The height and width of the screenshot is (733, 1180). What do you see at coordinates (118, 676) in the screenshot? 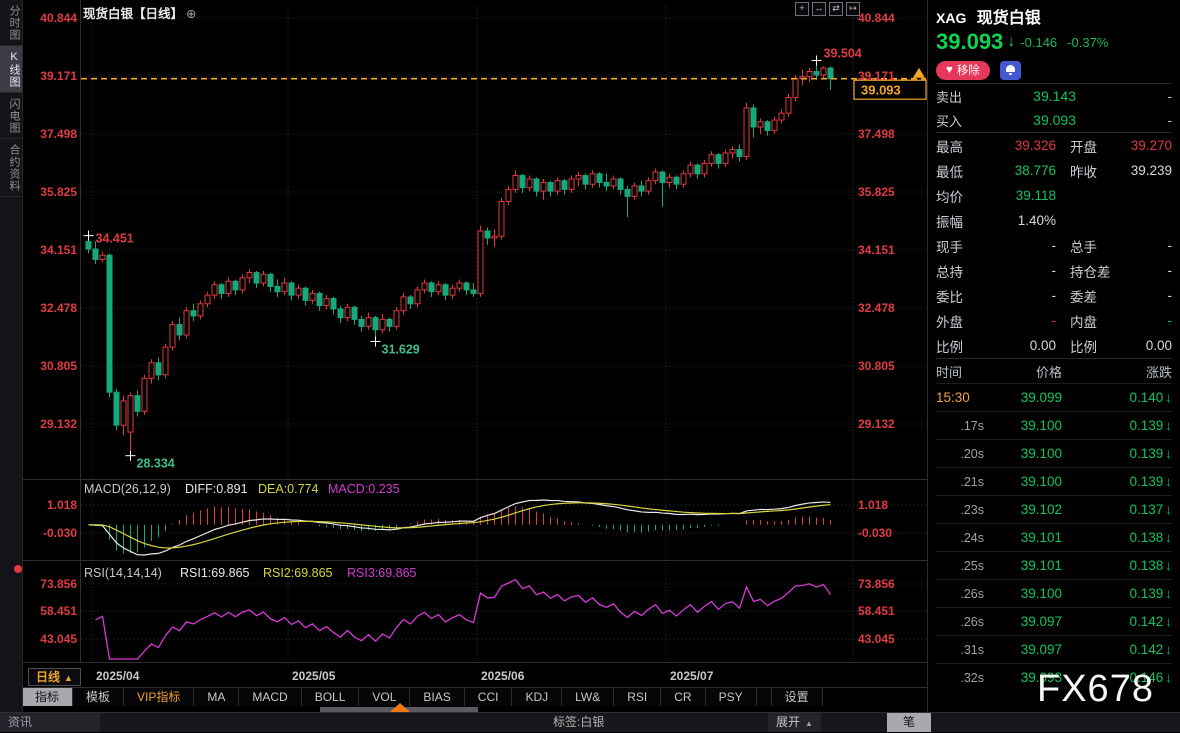
I see `x-axis-label: 2025/04` at bounding box center [118, 676].